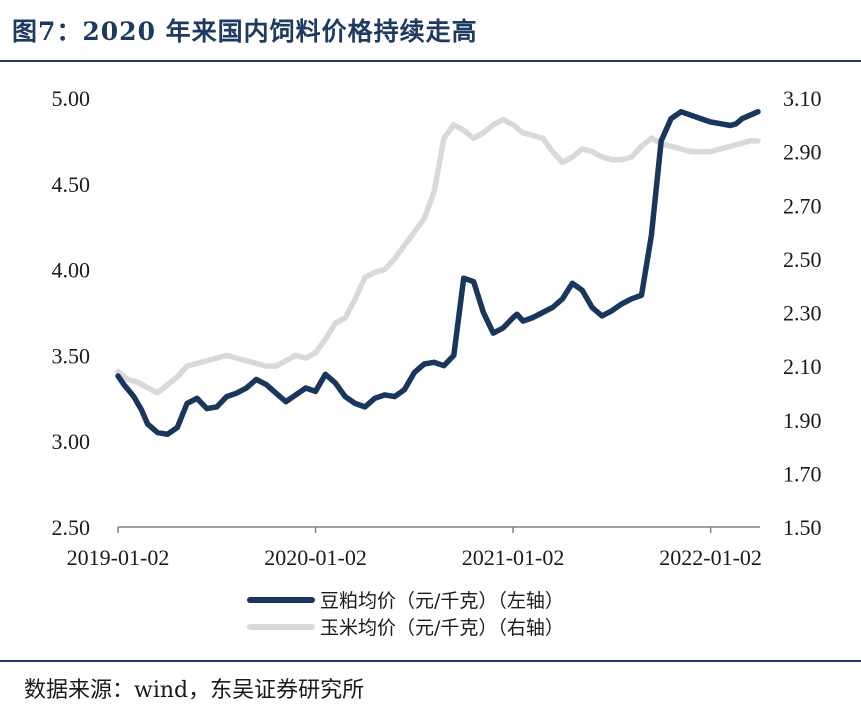 The width and height of the screenshot is (861, 720). What do you see at coordinates (71, 184) in the screenshot?
I see `y-left-tick-label: 4.50` at bounding box center [71, 184].